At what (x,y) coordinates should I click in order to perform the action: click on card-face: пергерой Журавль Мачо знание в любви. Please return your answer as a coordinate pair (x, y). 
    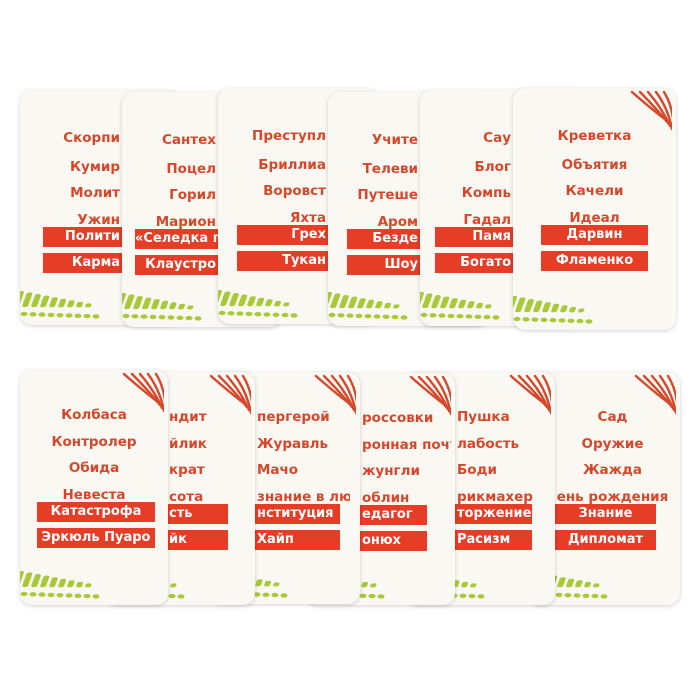
    Looking at the image, I should click on (302, 488).